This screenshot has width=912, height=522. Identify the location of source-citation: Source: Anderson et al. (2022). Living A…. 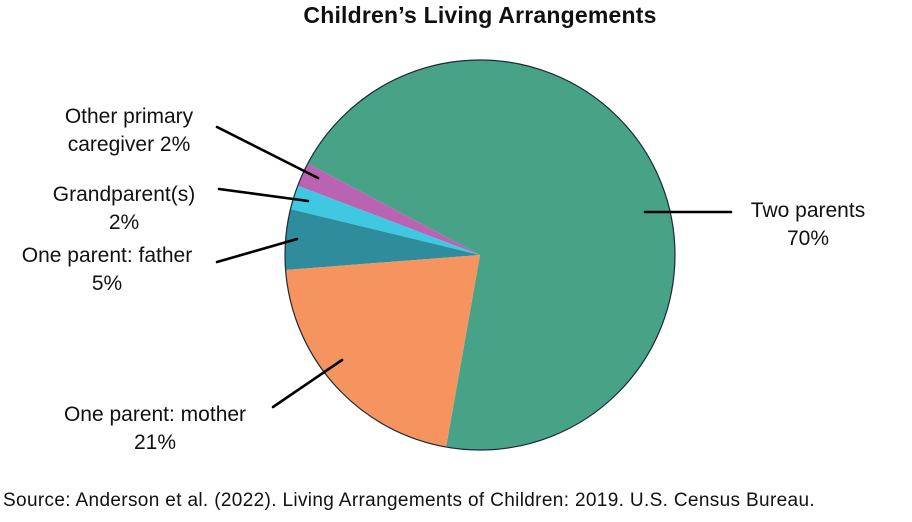
(409, 500).